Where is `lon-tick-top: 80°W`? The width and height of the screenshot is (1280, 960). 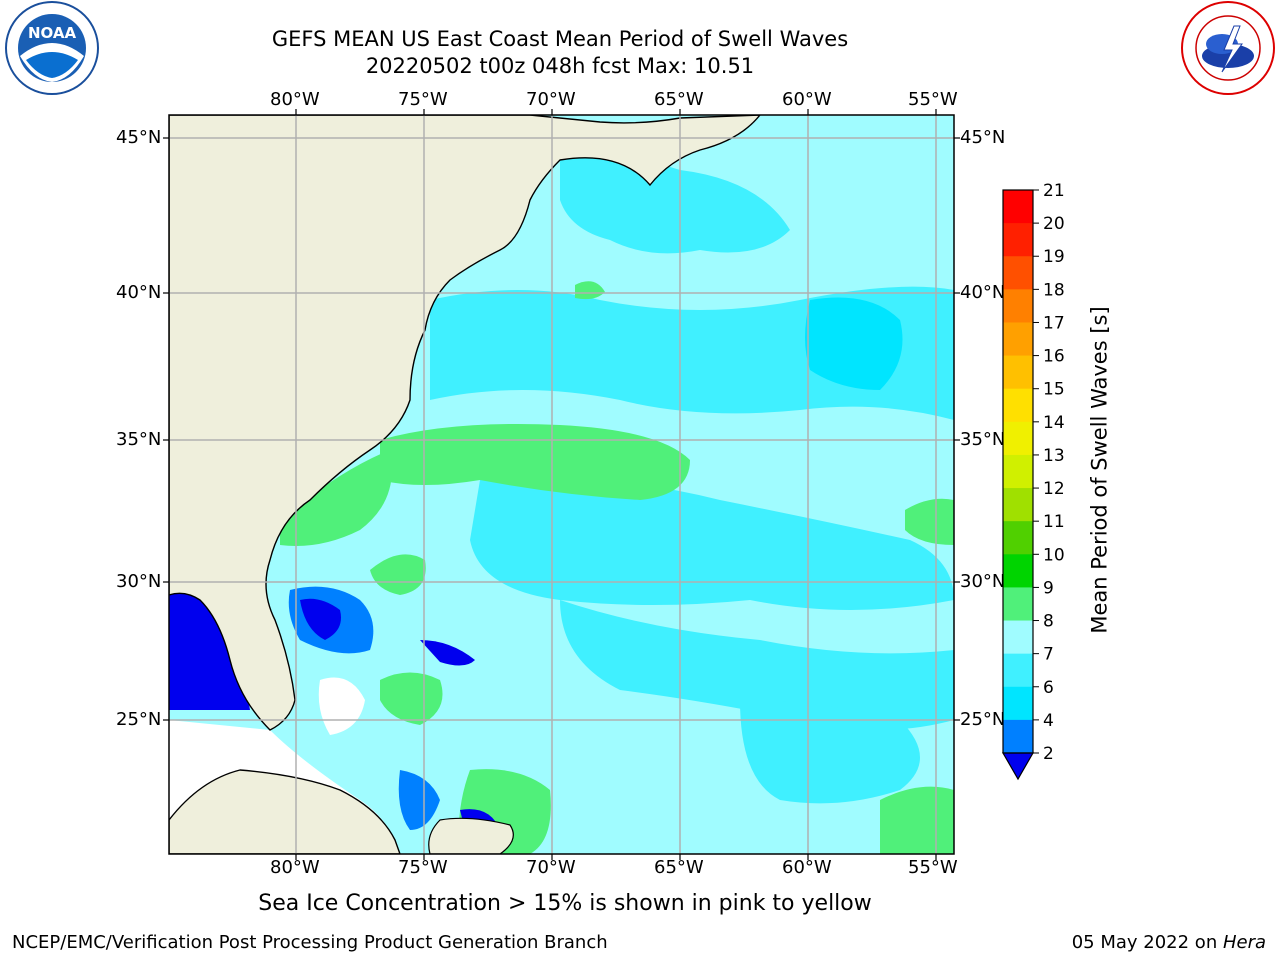
lon-tick-top: 80°W is located at coordinates (295, 99).